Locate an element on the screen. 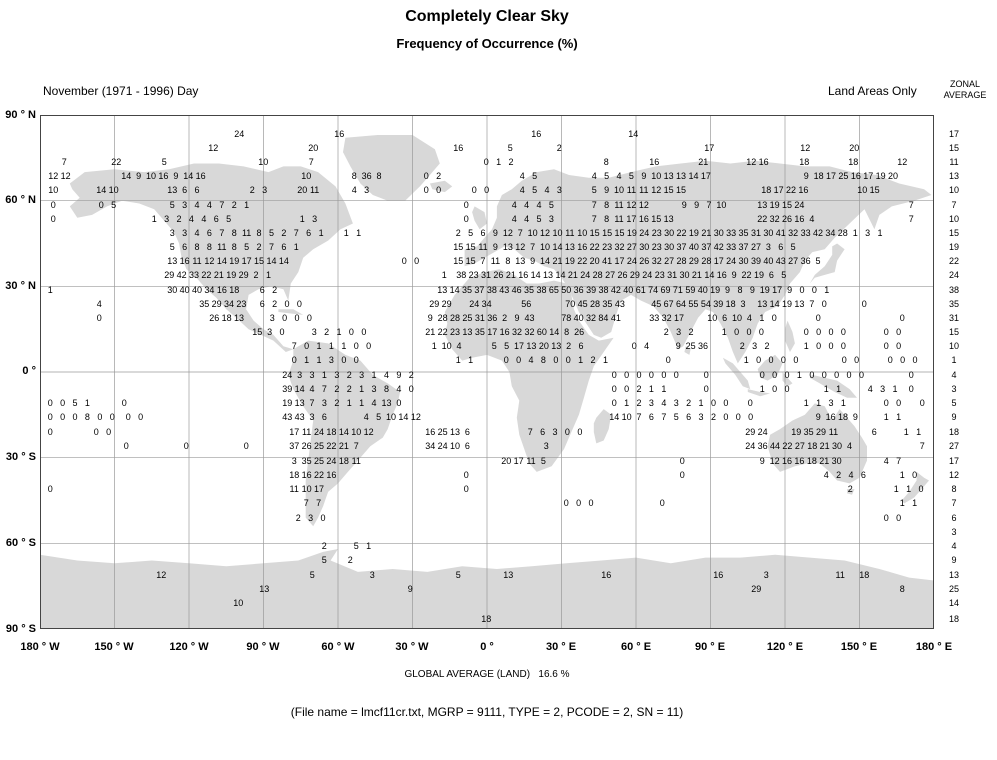  map-value: 36 is located at coordinates (578, 290).